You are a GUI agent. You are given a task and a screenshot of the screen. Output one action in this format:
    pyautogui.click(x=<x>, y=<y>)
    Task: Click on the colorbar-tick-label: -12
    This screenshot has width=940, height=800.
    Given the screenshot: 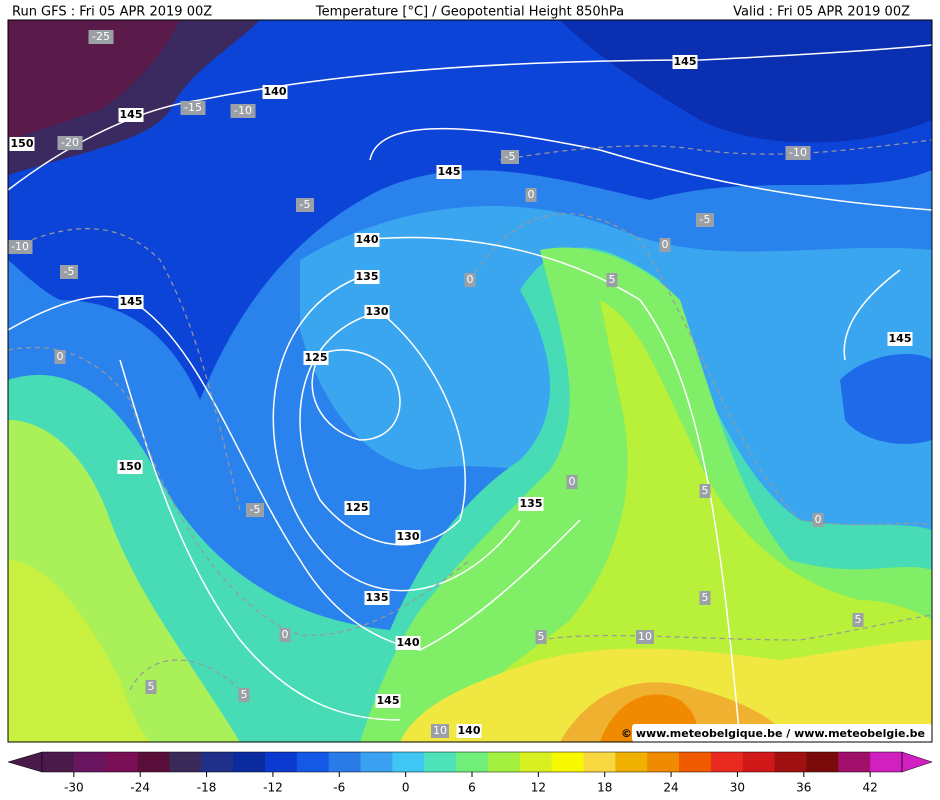 What is the action you would take?
    pyautogui.click(x=273, y=788)
    